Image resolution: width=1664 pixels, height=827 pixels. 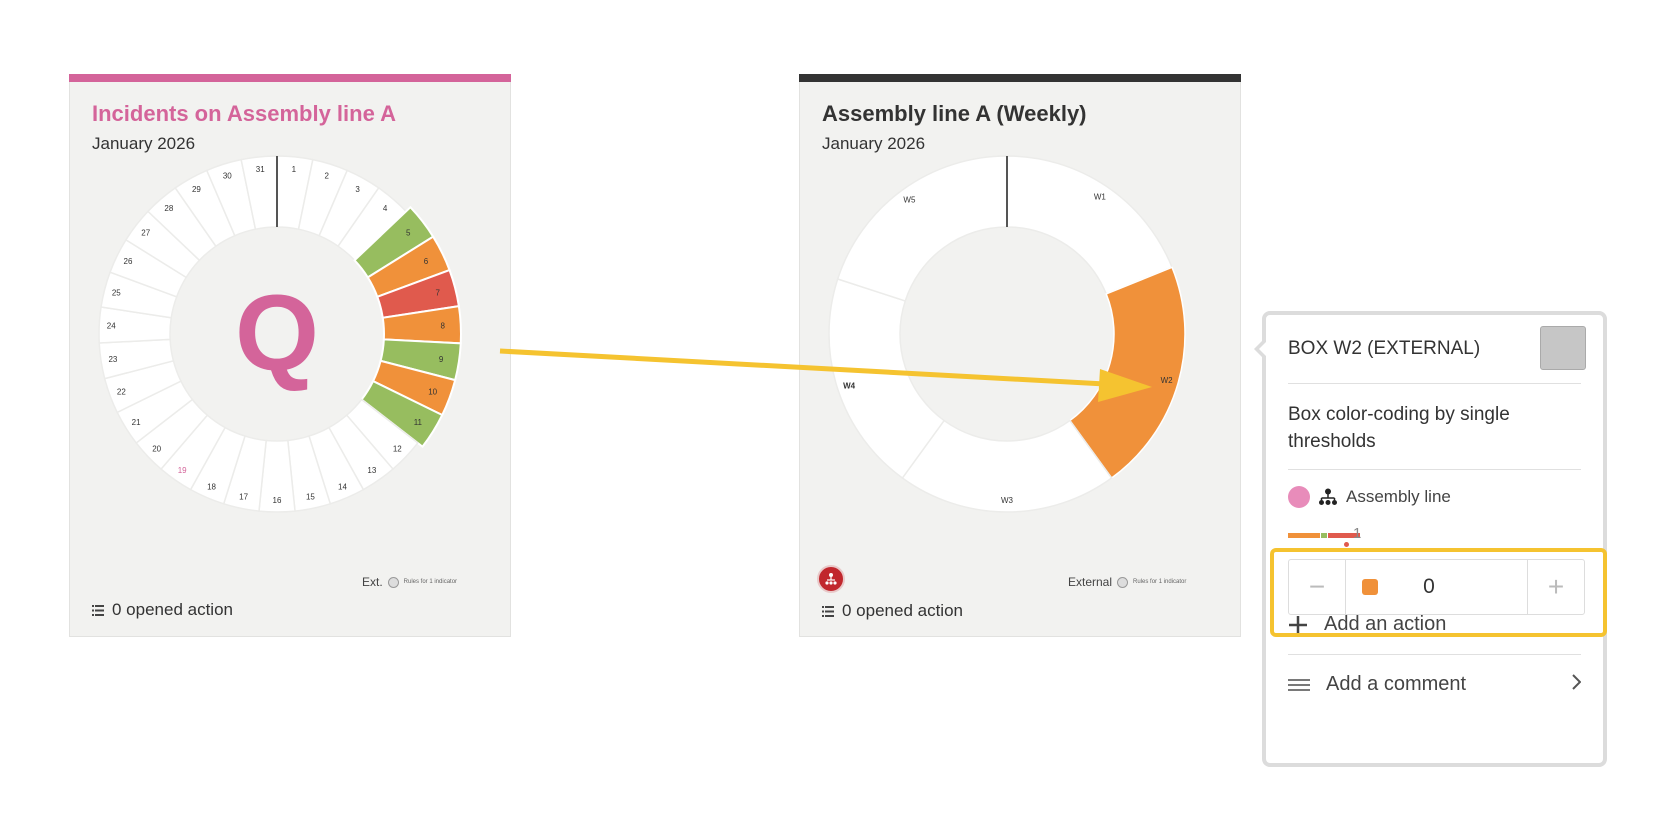 I want to click on add-action-button: Add an action, so click(x=1367, y=624).